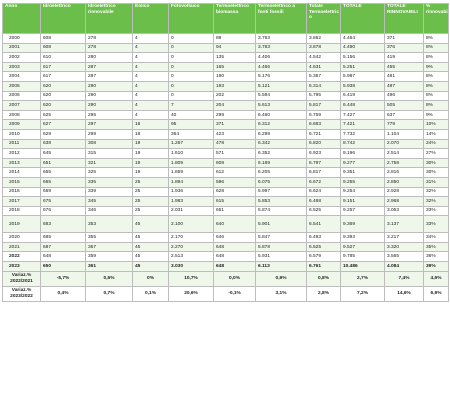 The width and height of the screenshot is (450, 400). What do you see at coordinates (323, 105) in the screenshot?
I see `cell-totale-termoelettrico: 5.817` at bounding box center [323, 105].